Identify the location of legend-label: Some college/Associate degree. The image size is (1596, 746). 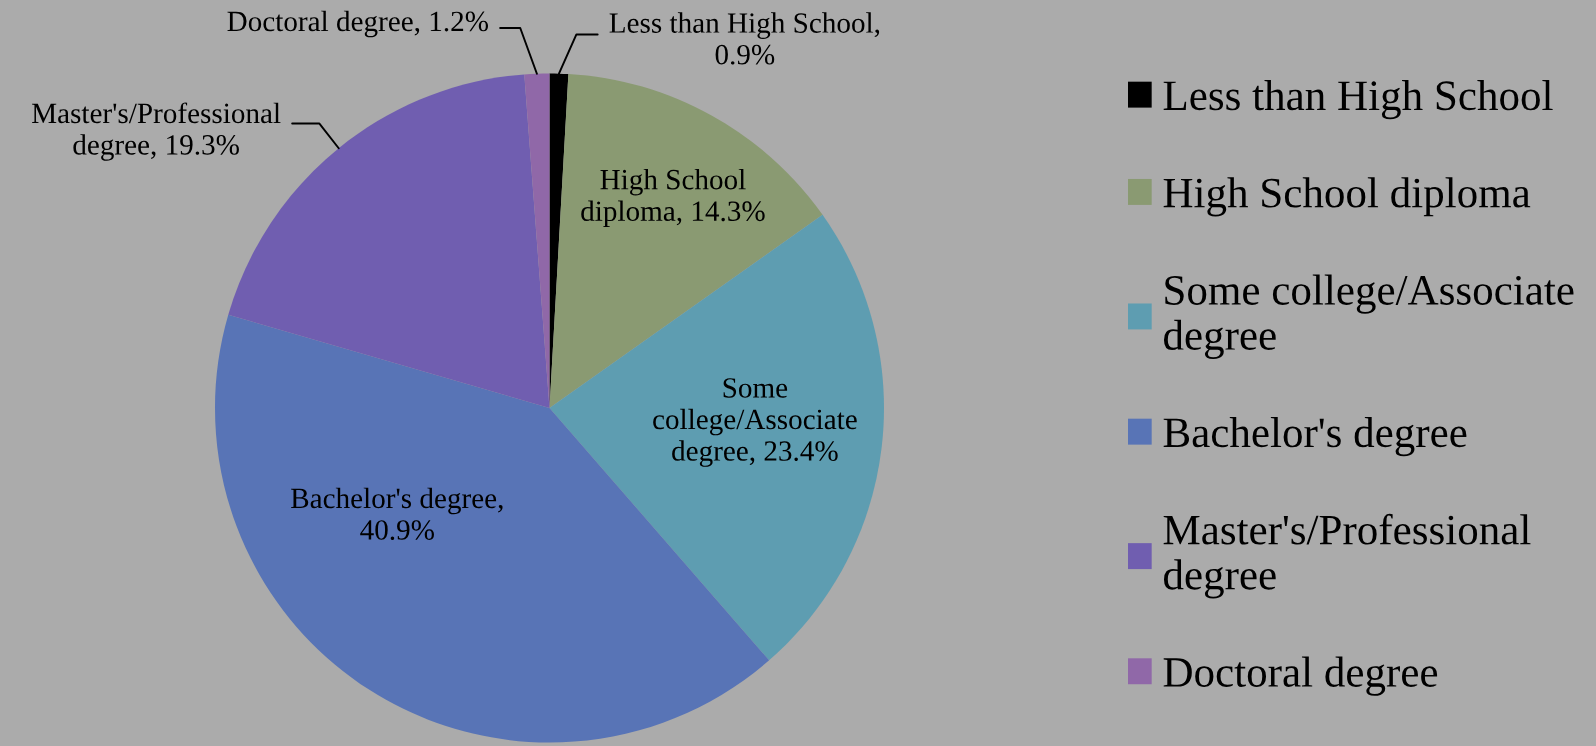
(1369, 316).